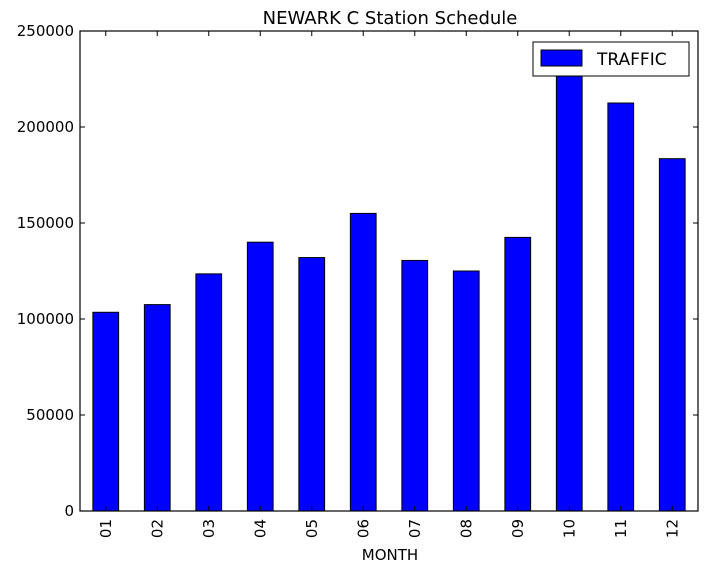 Image resolution: width=709 pixels, height=578 pixels. Describe the element at coordinates (621, 528) in the screenshot. I see `x-tick-label: 11` at that location.